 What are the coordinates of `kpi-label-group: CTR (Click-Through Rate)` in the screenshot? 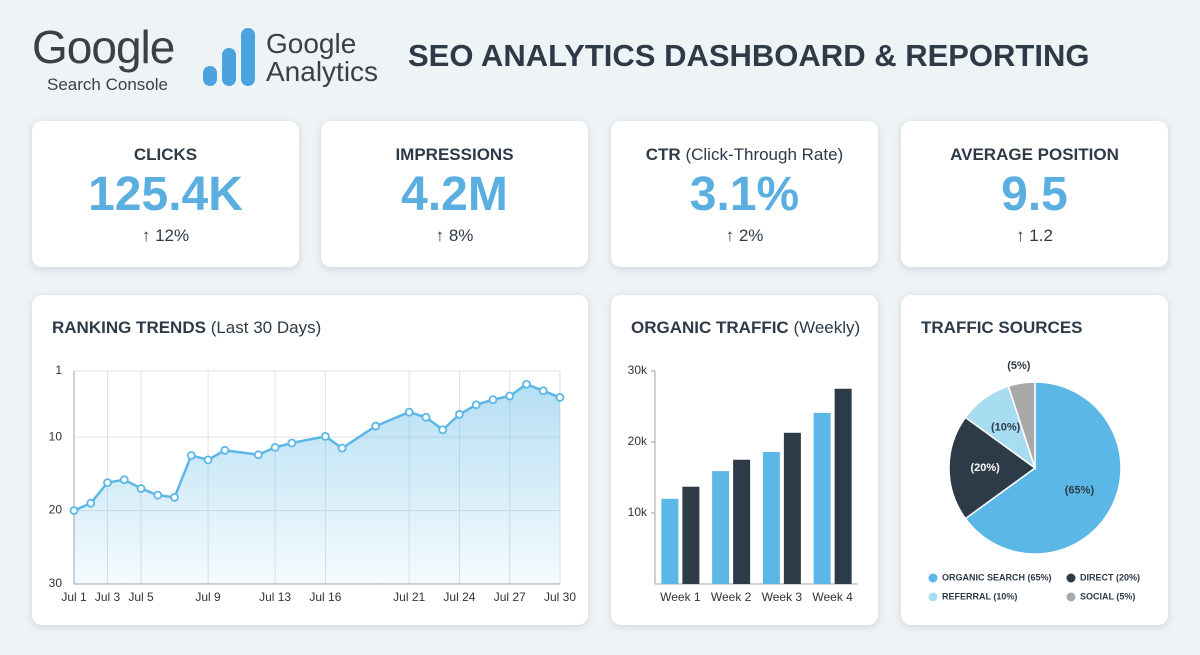 It's located at (744, 155).